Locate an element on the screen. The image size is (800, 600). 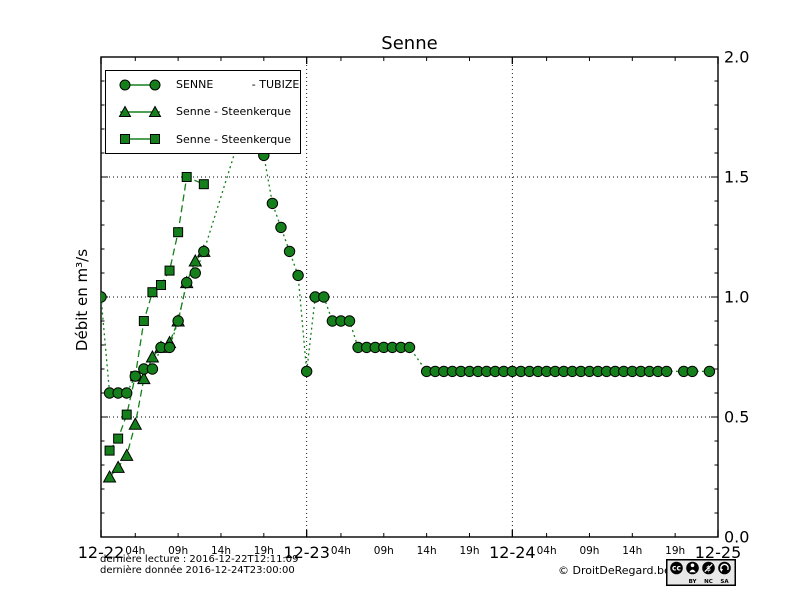
last-reading-text: dernière lecture : 2016-12-22T12:11:09 is located at coordinates (199, 559).